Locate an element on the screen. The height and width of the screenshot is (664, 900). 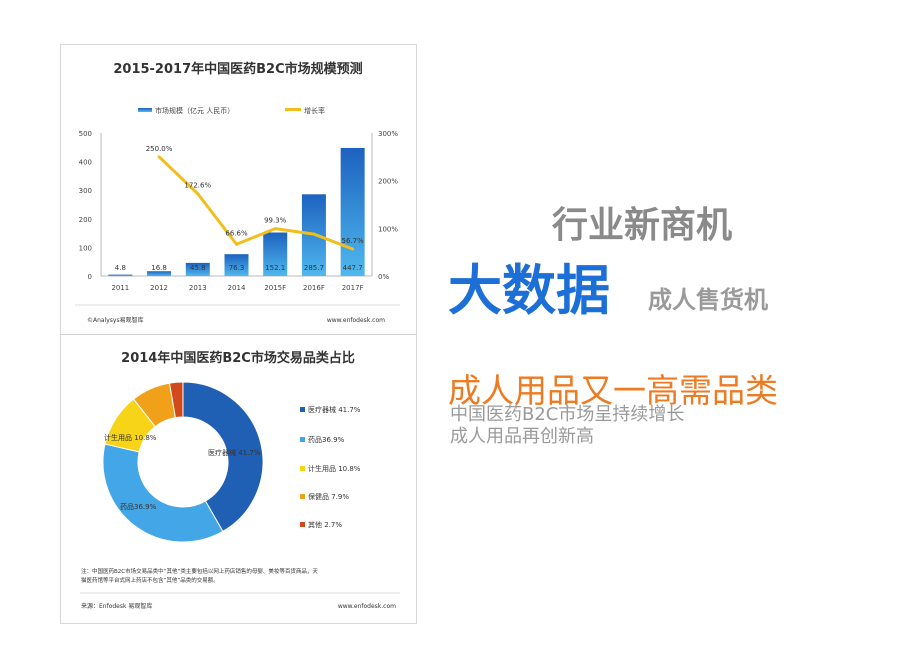
headline-industry-opportunity: 行业新商机 is located at coordinates (642, 225).